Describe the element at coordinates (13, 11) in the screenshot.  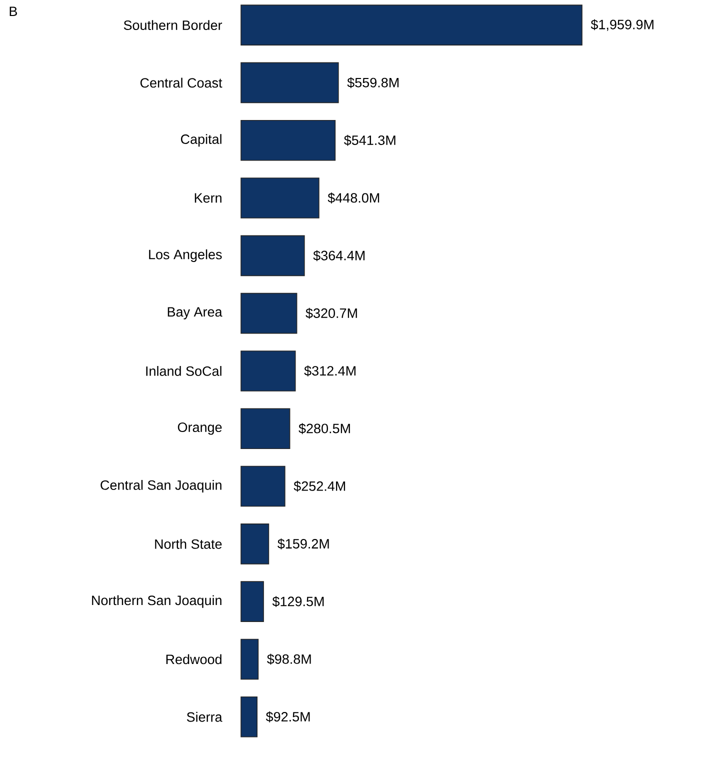
I see `text: B` at that location.